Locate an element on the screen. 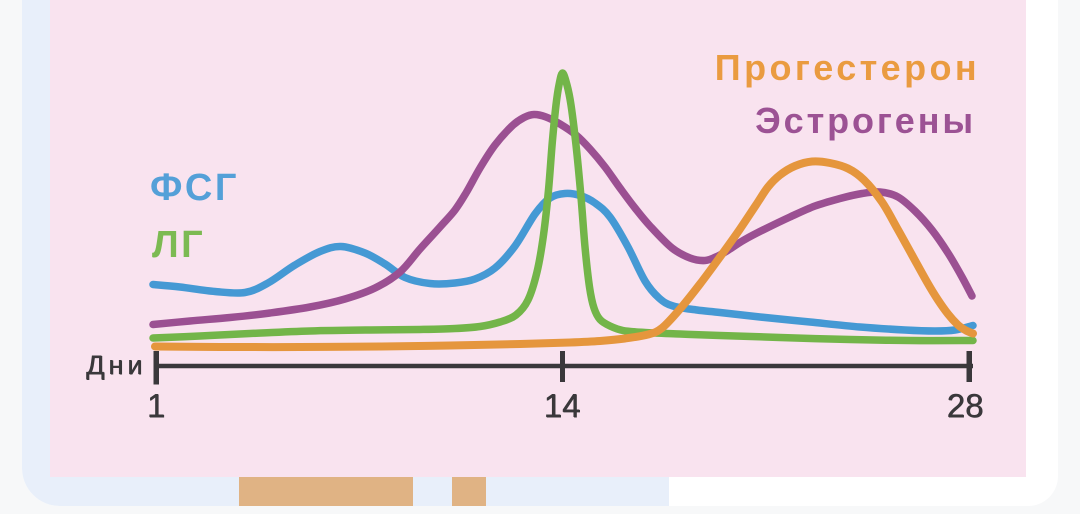  svg-text: 14 is located at coordinates (562, 406).